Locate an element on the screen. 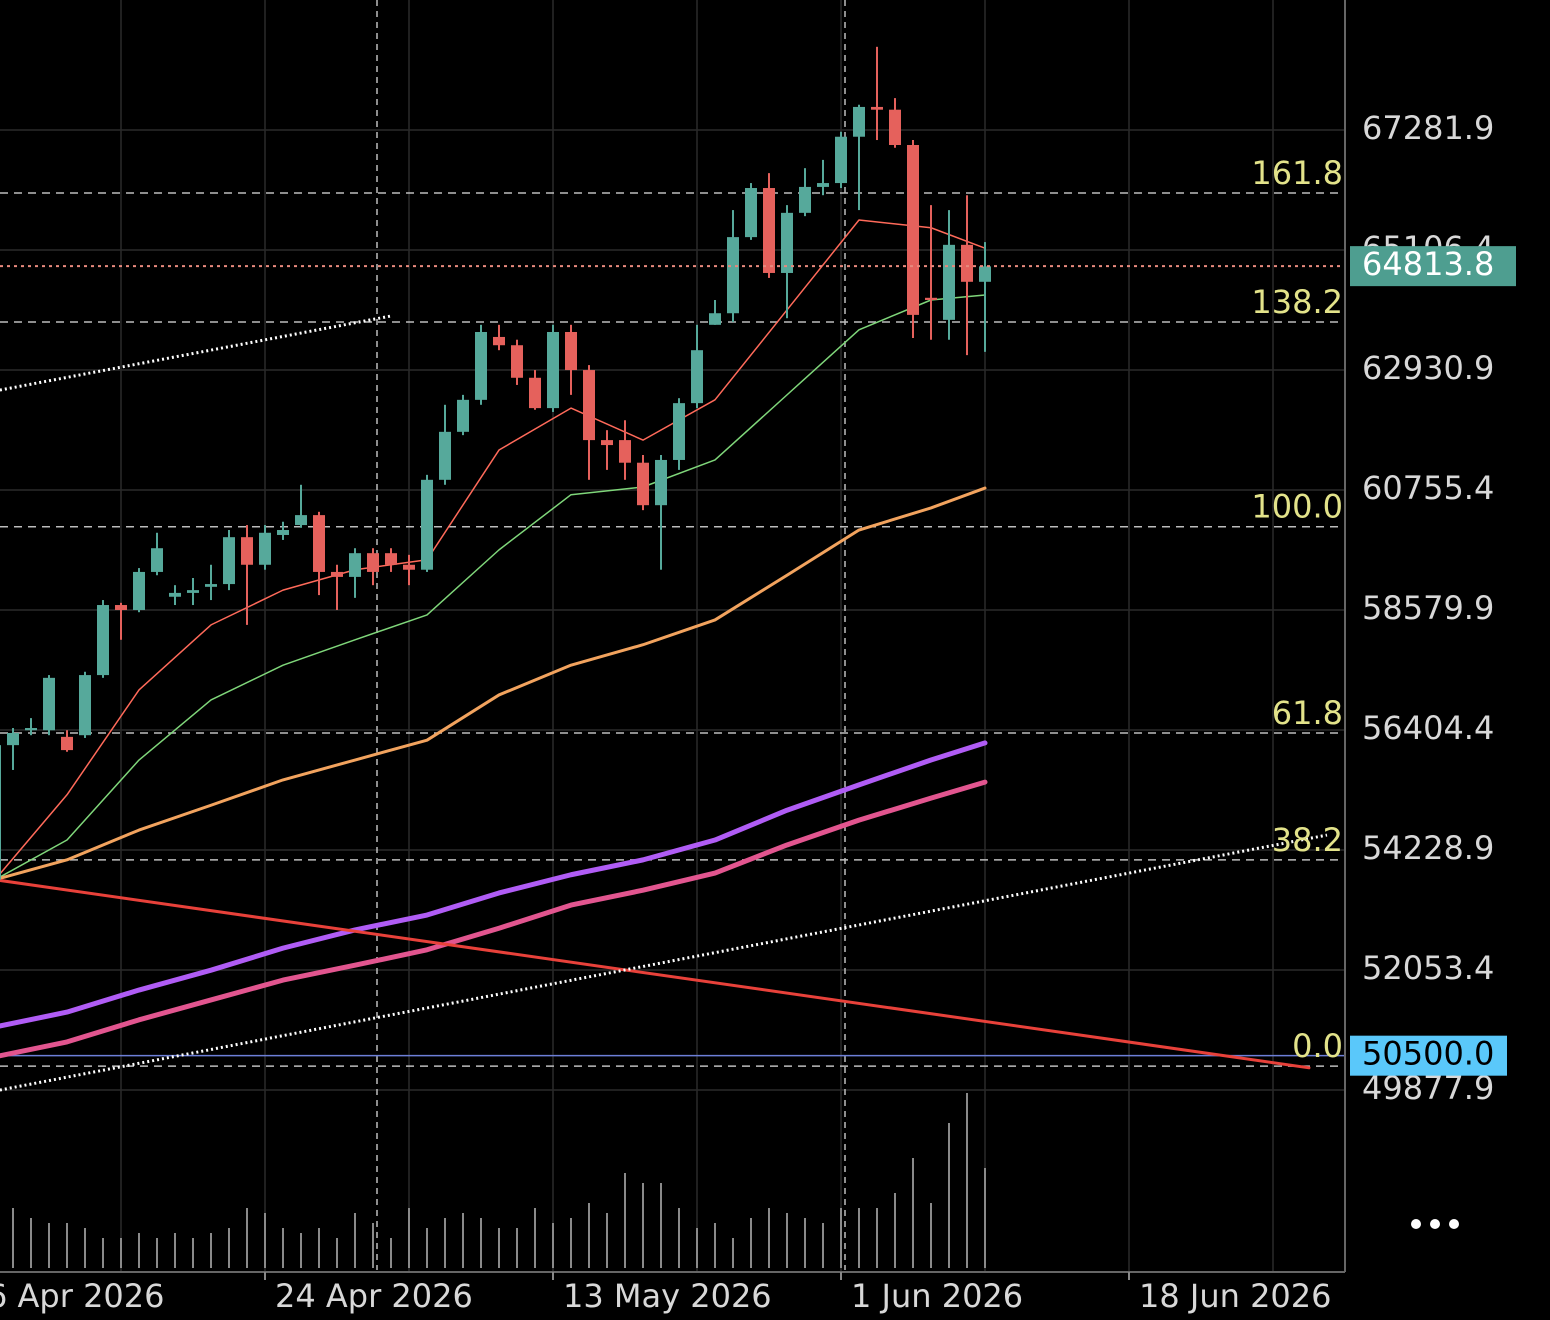 This screenshot has width=1550, height=1320. x-tick-label: 6 Apr 2026 is located at coordinates (82, 1296).